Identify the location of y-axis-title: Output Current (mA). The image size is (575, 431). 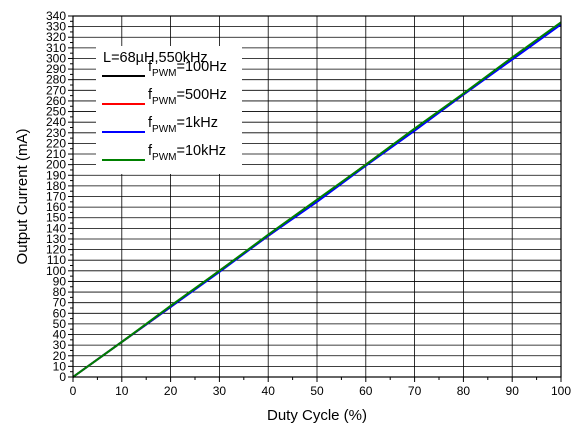
(22, 197).